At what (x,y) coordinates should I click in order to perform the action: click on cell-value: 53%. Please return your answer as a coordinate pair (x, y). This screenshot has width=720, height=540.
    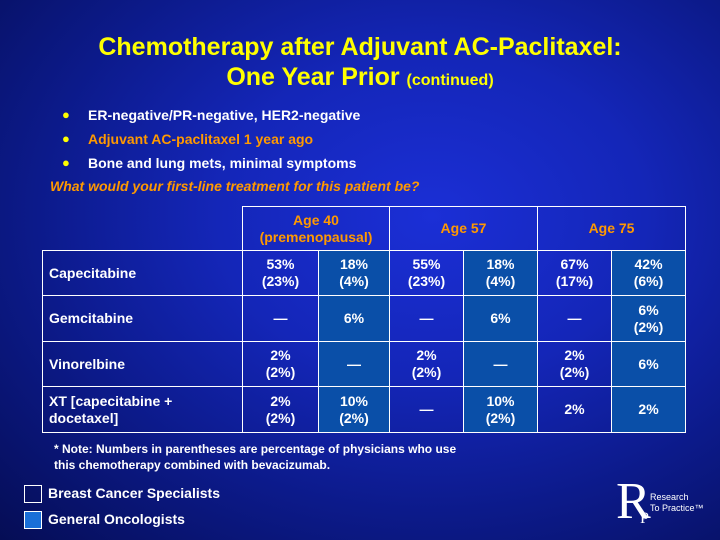
    Looking at the image, I should click on (280, 264).